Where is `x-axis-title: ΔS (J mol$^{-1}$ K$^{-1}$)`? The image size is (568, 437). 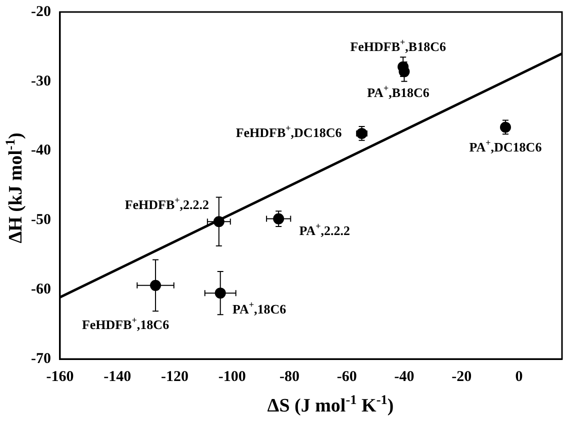 x-axis-title: ΔS (J mol$^{-1}$ K$^{-1}$) is located at coordinates (330, 405).